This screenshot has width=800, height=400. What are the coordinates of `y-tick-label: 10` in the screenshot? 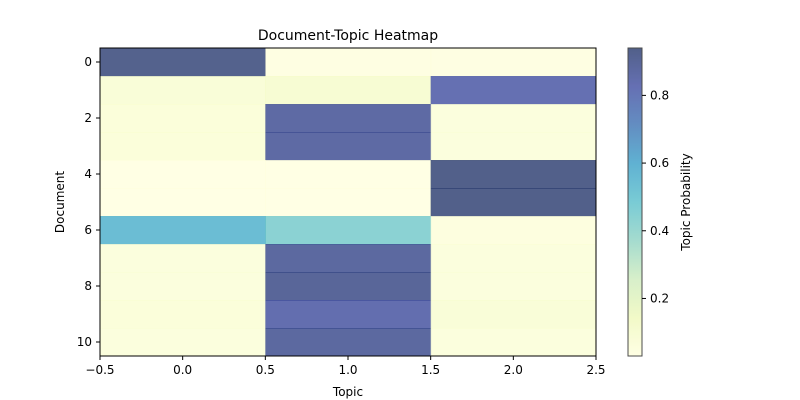 It's located at (84, 342).